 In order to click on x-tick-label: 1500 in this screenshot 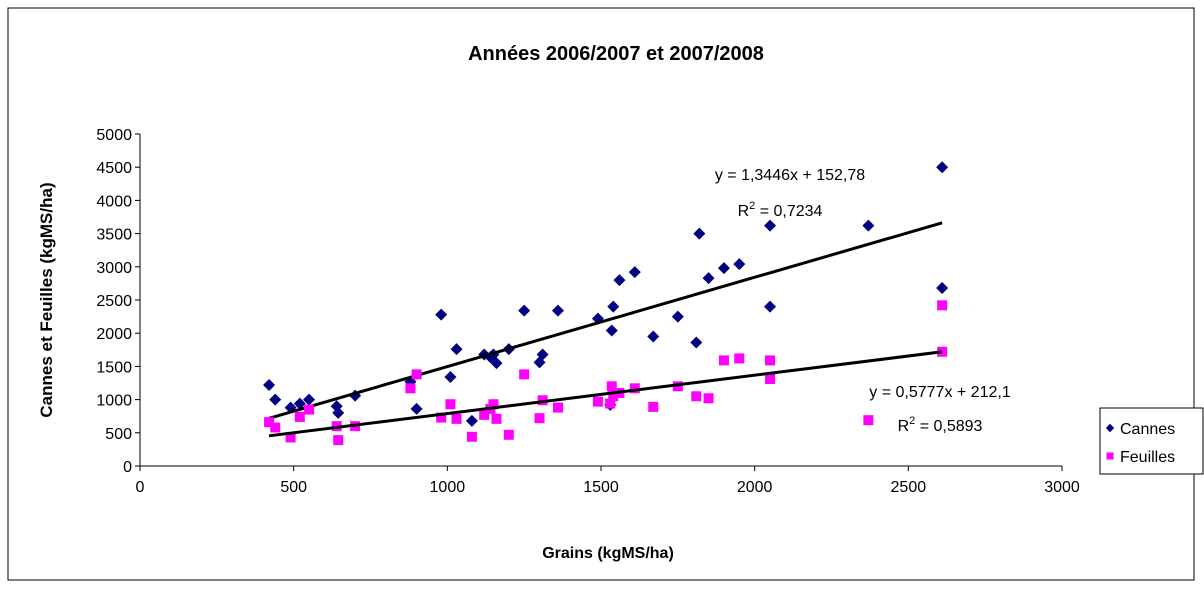, I will do `click(601, 487)`.